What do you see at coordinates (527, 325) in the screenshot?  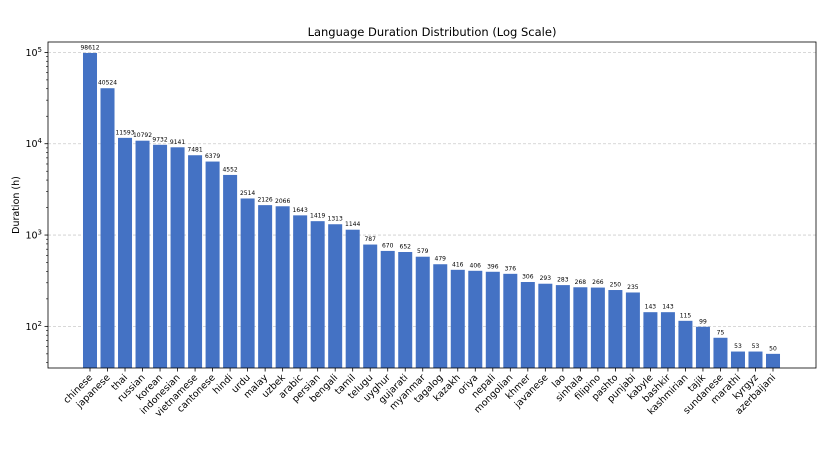 I see `bar-khmer` at bounding box center [527, 325].